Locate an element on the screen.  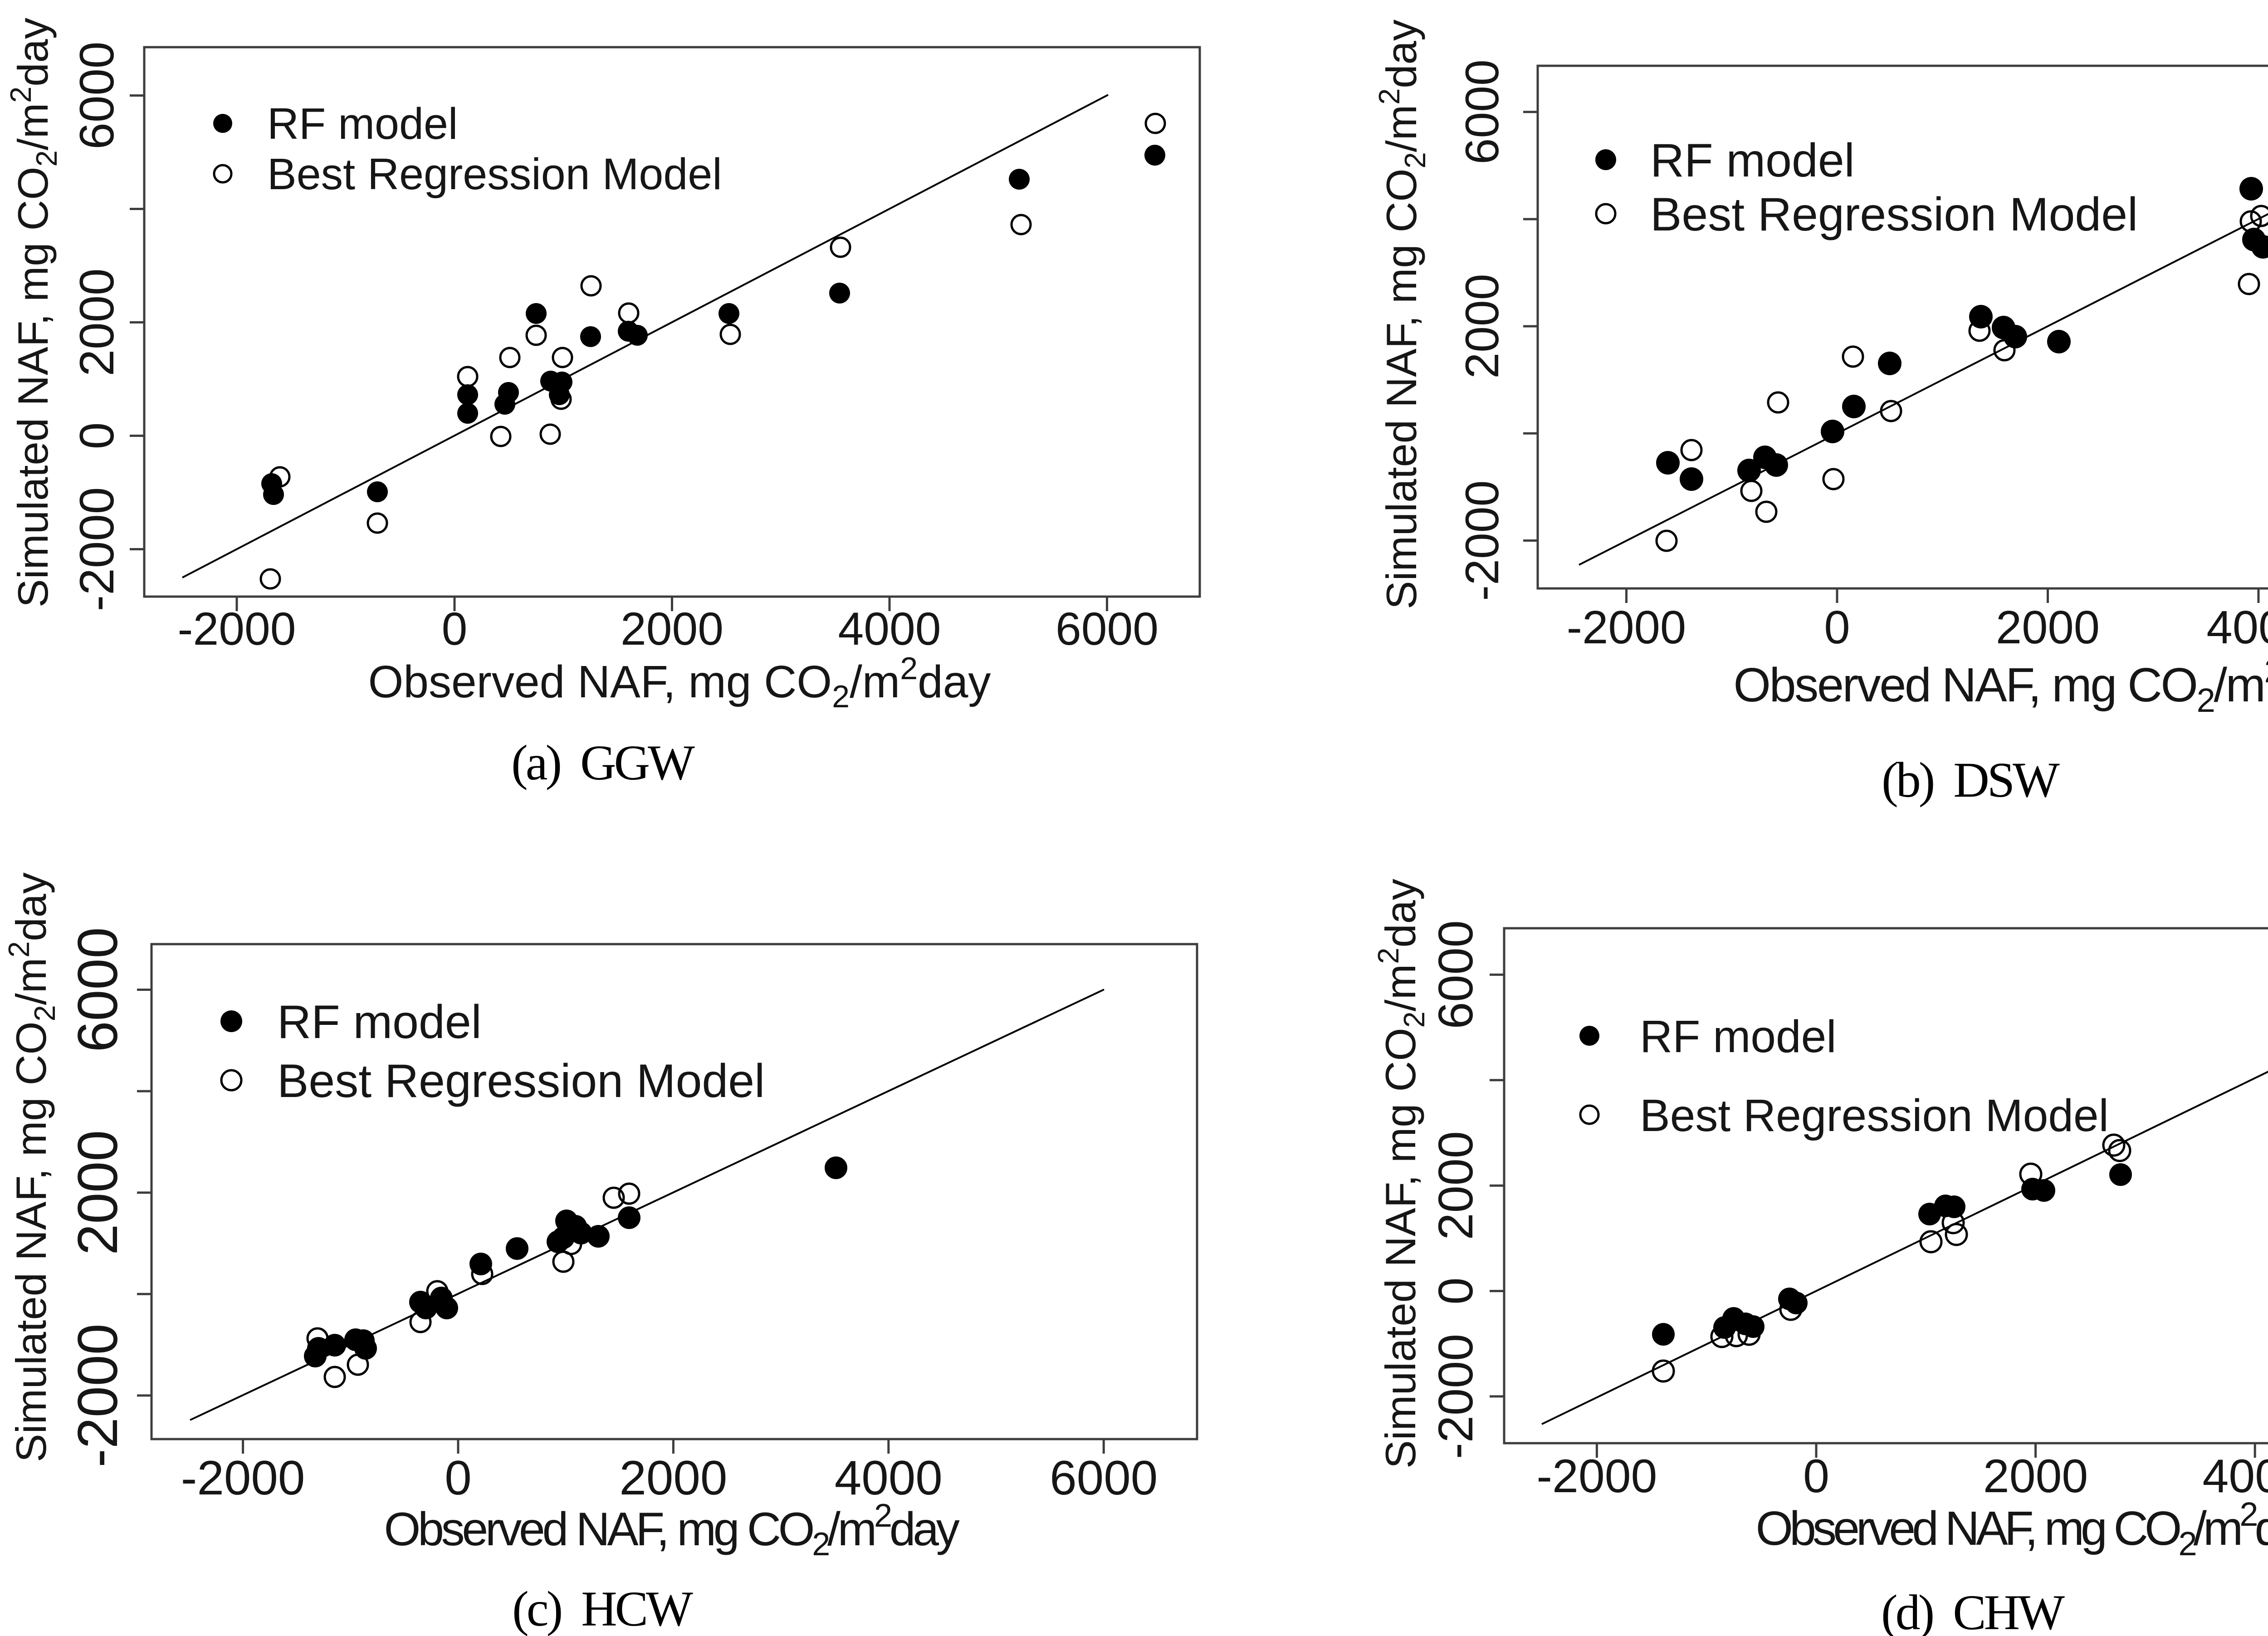
svg-text: (b) DSW is located at coordinates (1971, 780).